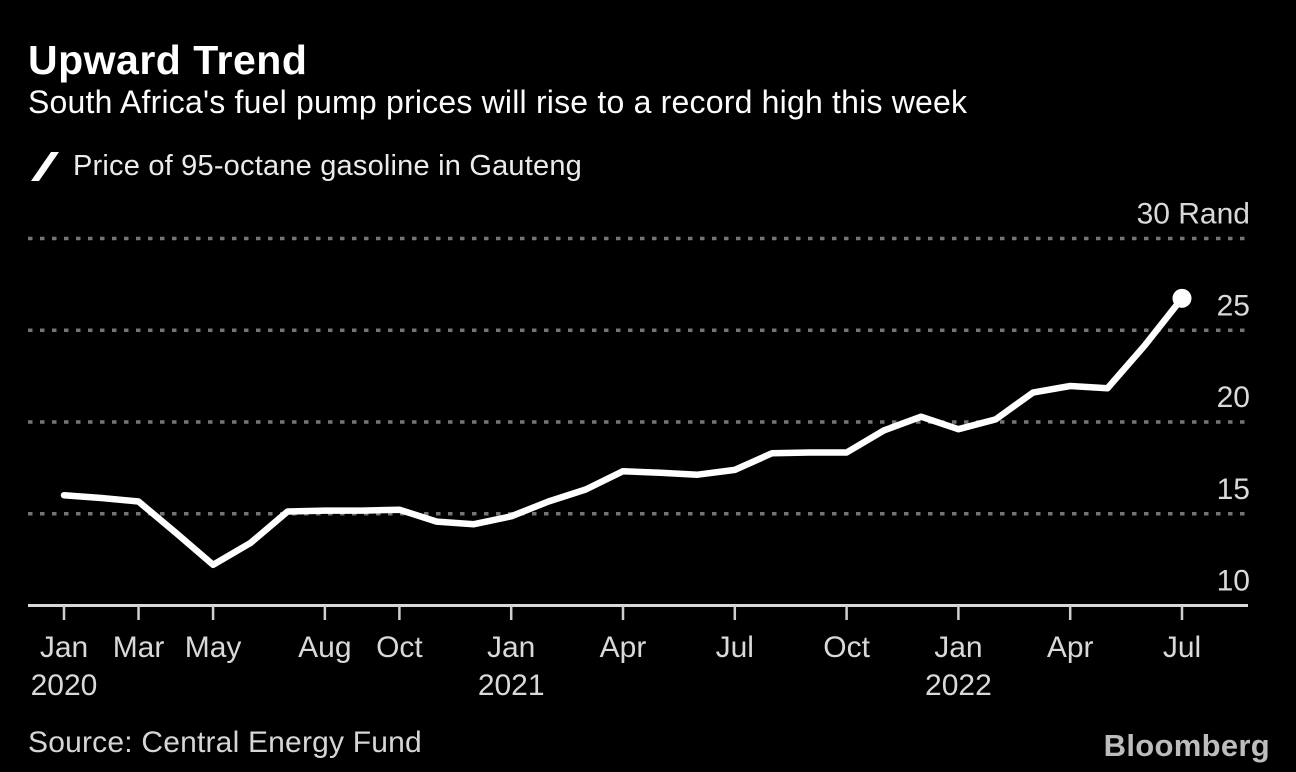  What do you see at coordinates (958, 685) in the screenshot?
I see `x-axis-year-label: 2022` at bounding box center [958, 685].